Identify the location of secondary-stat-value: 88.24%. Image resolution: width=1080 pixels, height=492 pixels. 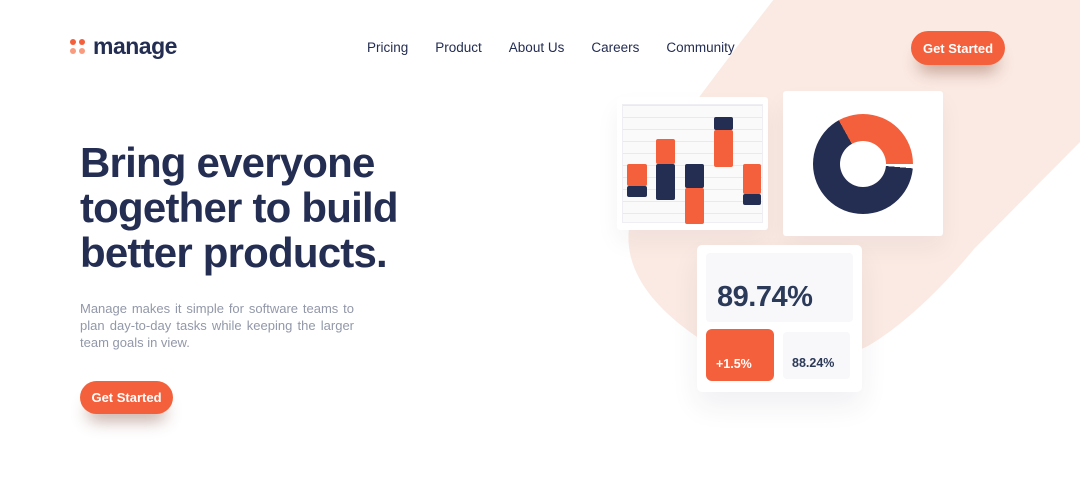
(813, 363).